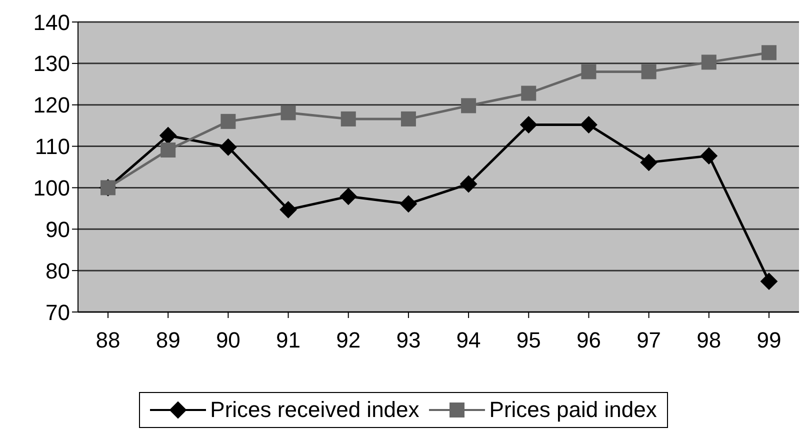  Describe the element at coordinates (58, 229) in the screenshot. I see `y-tick-label: 90` at that location.